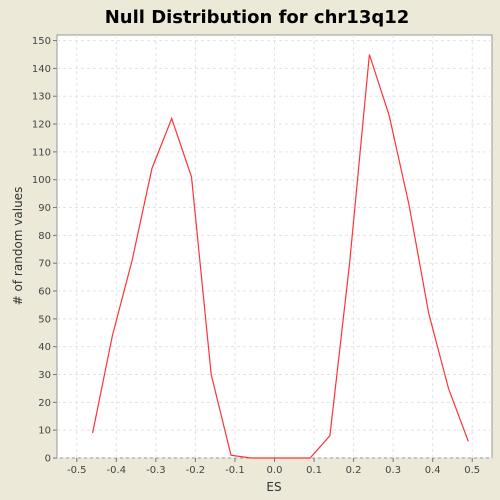 The height and width of the screenshot is (500, 500). I want to click on x-tick-label: 0.2, so click(354, 470).